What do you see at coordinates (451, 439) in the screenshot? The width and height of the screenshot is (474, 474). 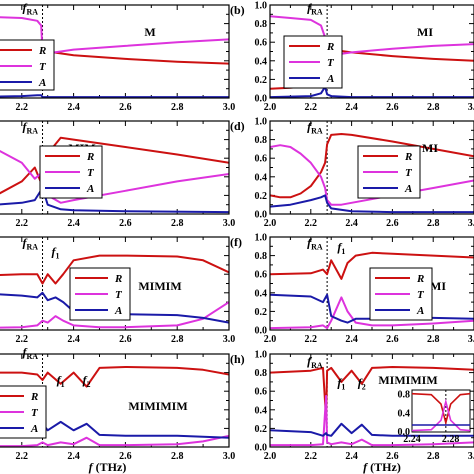 I see `inset-x-tick-label: 2.28` at bounding box center [451, 439].